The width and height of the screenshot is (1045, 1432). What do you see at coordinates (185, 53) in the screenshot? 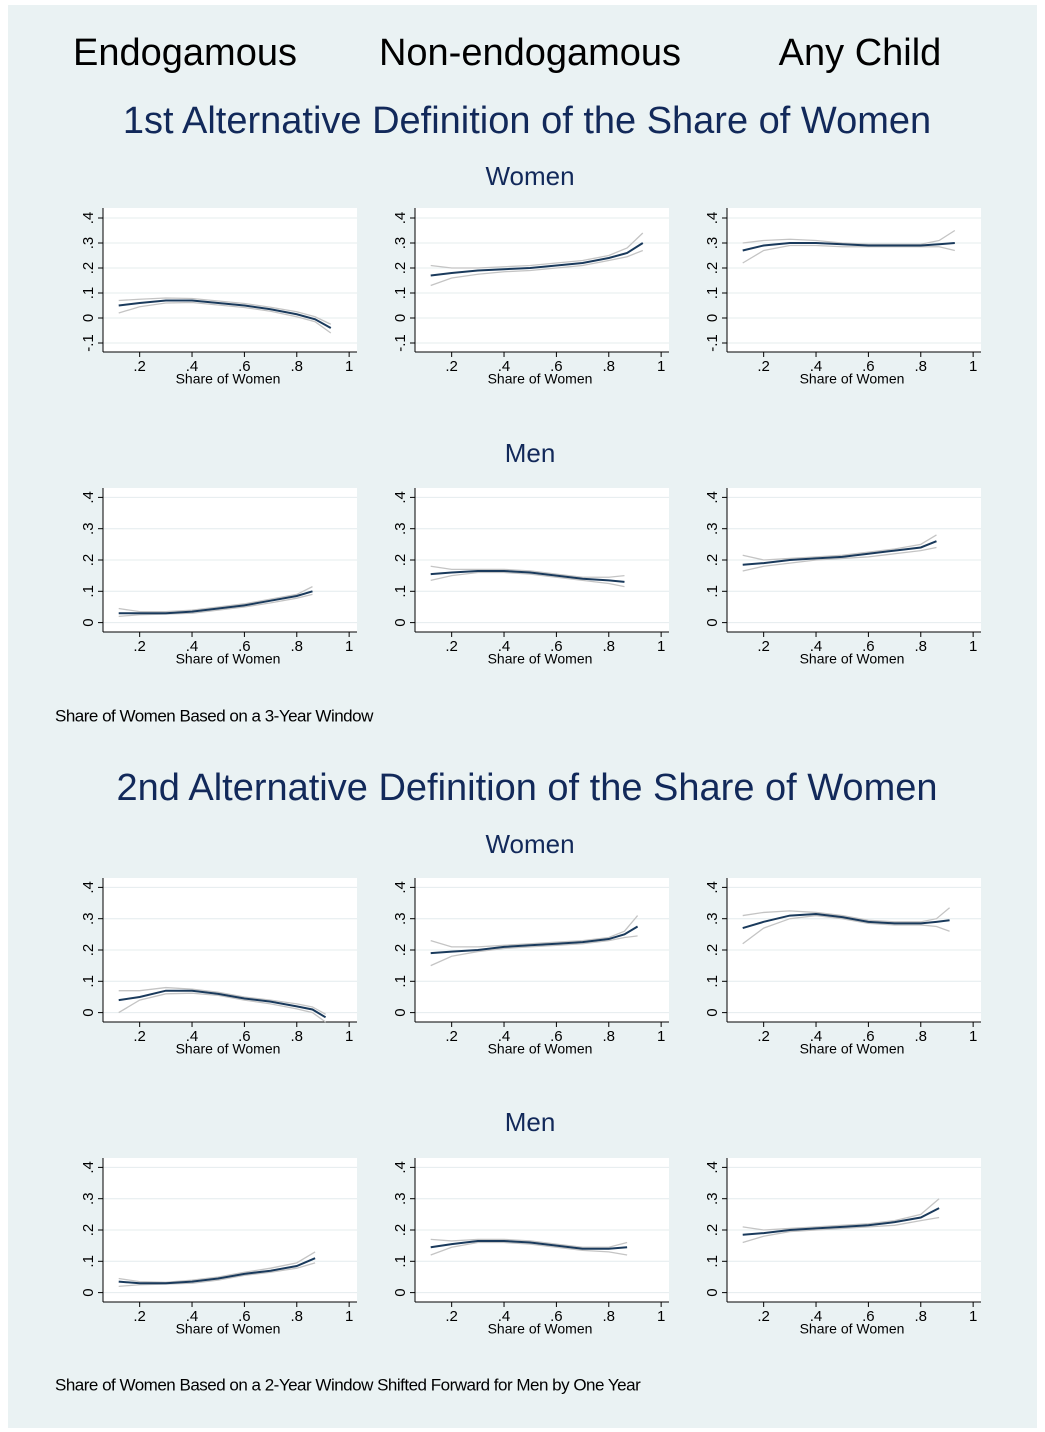
I see `column-header: Endogamous` at bounding box center [185, 53].